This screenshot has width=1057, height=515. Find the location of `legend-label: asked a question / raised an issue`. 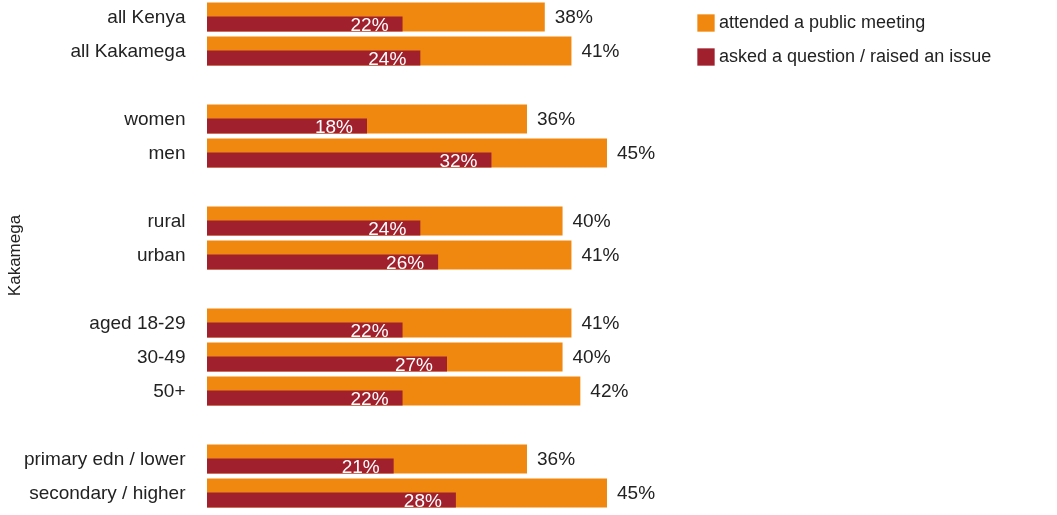

legend-label: asked a question / raised an issue is located at coordinates (855, 56).